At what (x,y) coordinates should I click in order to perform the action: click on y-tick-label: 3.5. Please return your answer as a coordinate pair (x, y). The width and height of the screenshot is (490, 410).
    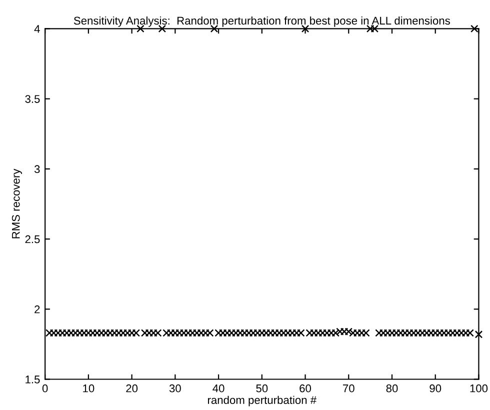
    Looking at the image, I should click on (32, 99).